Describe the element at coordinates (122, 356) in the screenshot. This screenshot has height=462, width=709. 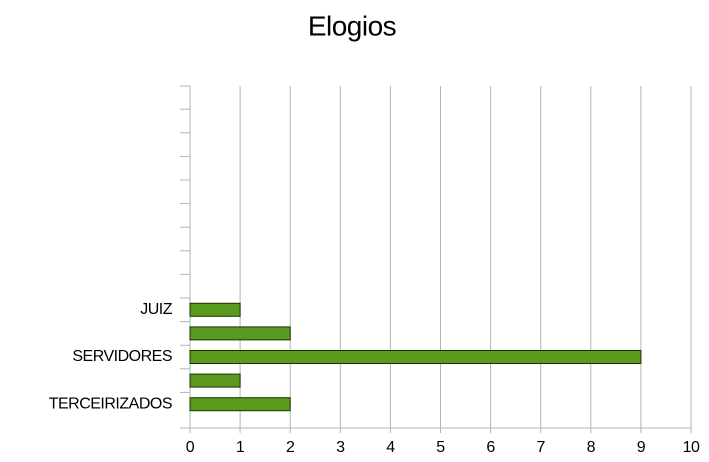
I see `y-tick-label: SERVIDORES` at that location.